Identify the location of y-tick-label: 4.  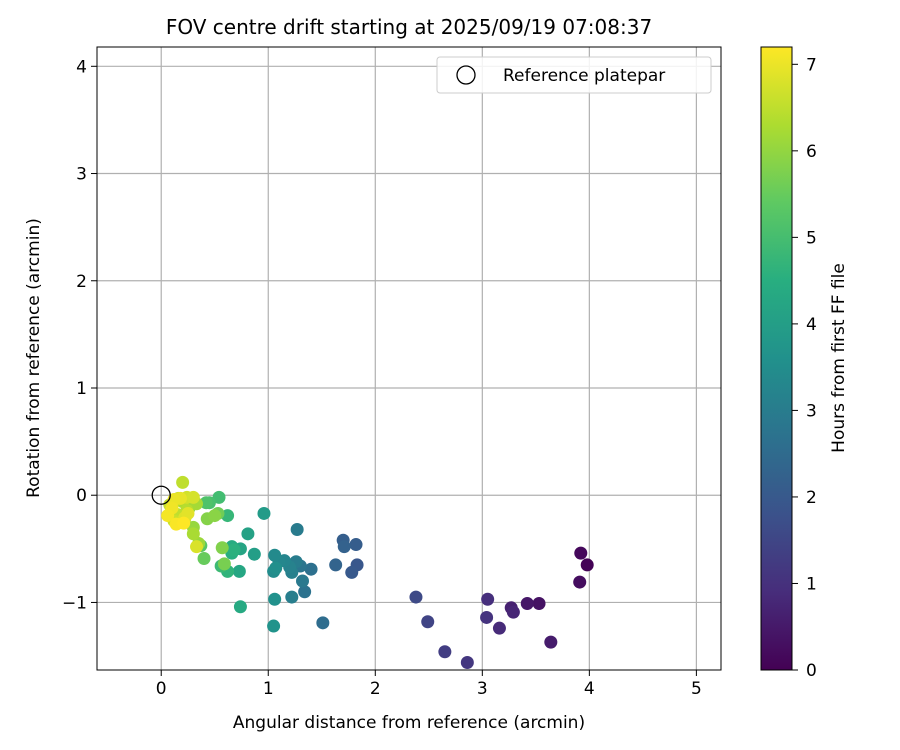
(81, 67).